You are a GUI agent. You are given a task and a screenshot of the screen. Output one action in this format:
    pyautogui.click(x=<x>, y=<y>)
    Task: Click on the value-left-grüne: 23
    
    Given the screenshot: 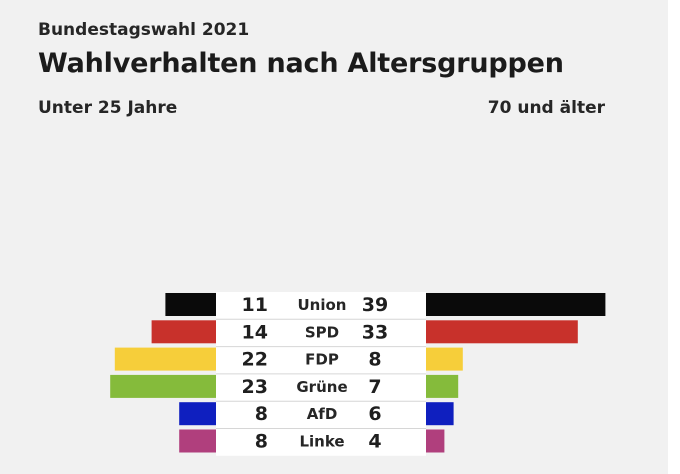 What is the action you would take?
    pyautogui.click(x=255, y=387)
    